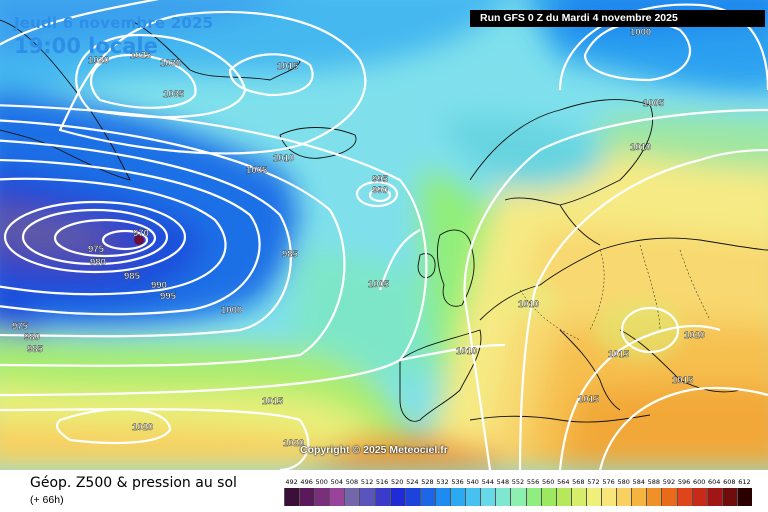 The width and height of the screenshot is (768, 512). I want to click on legend-tick: 556, so click(533, 482).